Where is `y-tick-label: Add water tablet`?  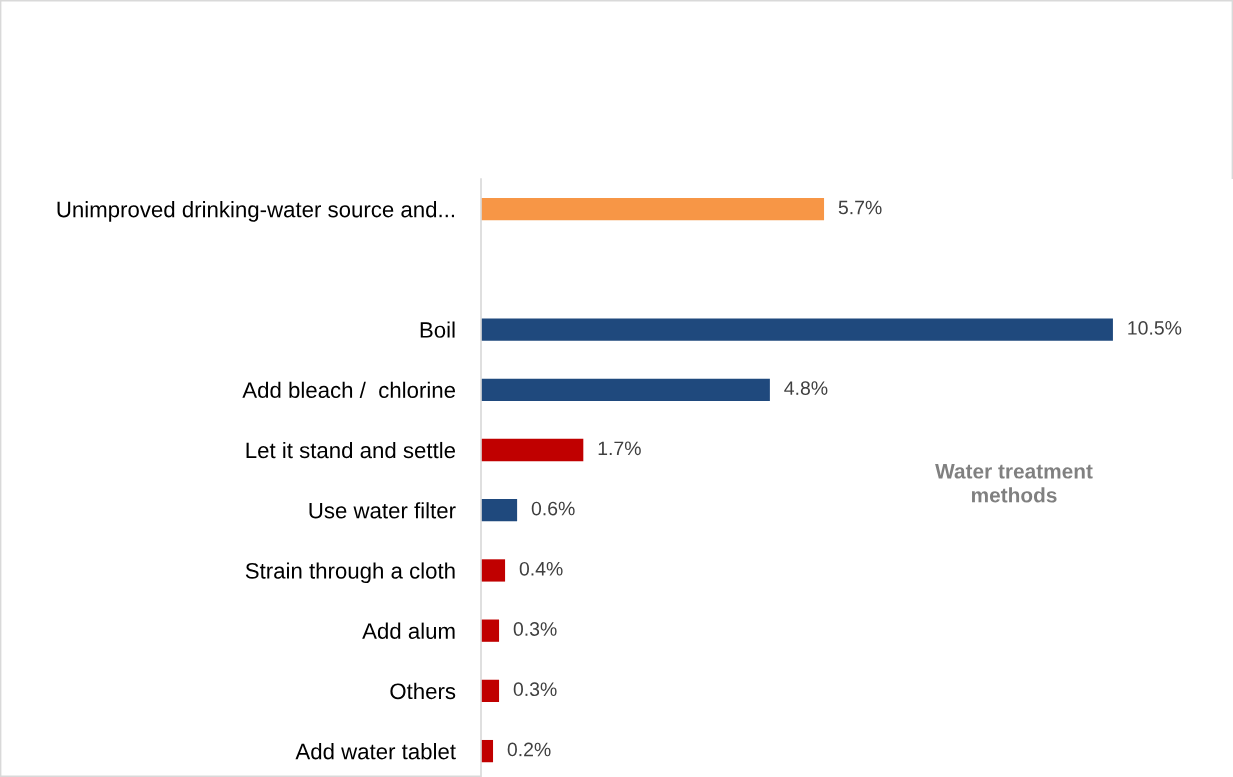
y-tick-label: Add water tablet is located at coordinates (375, 751).